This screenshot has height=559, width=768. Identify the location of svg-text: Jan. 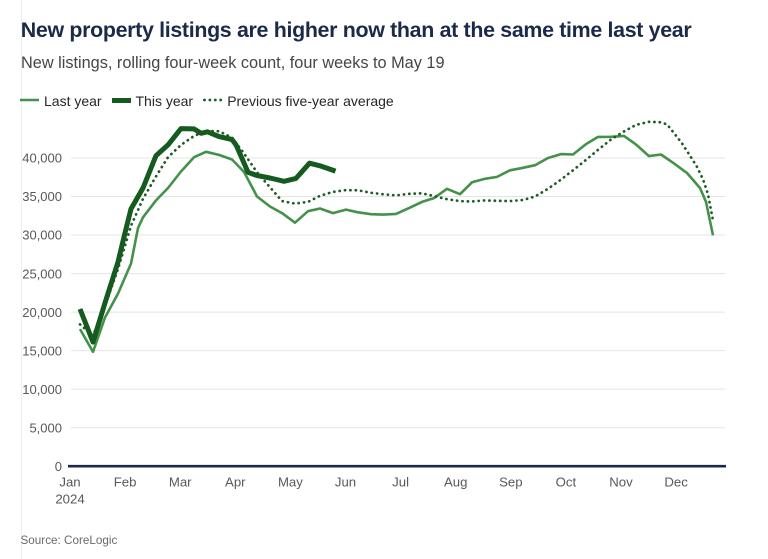
(69, 481).